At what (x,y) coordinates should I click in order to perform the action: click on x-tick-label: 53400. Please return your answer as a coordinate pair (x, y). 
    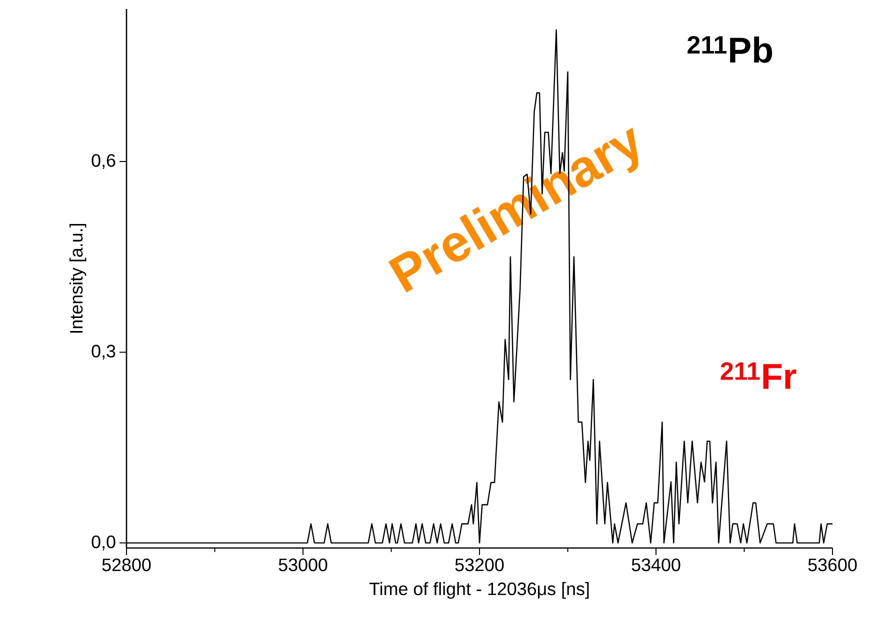
    Looking at the image, I should click on (656, 565).